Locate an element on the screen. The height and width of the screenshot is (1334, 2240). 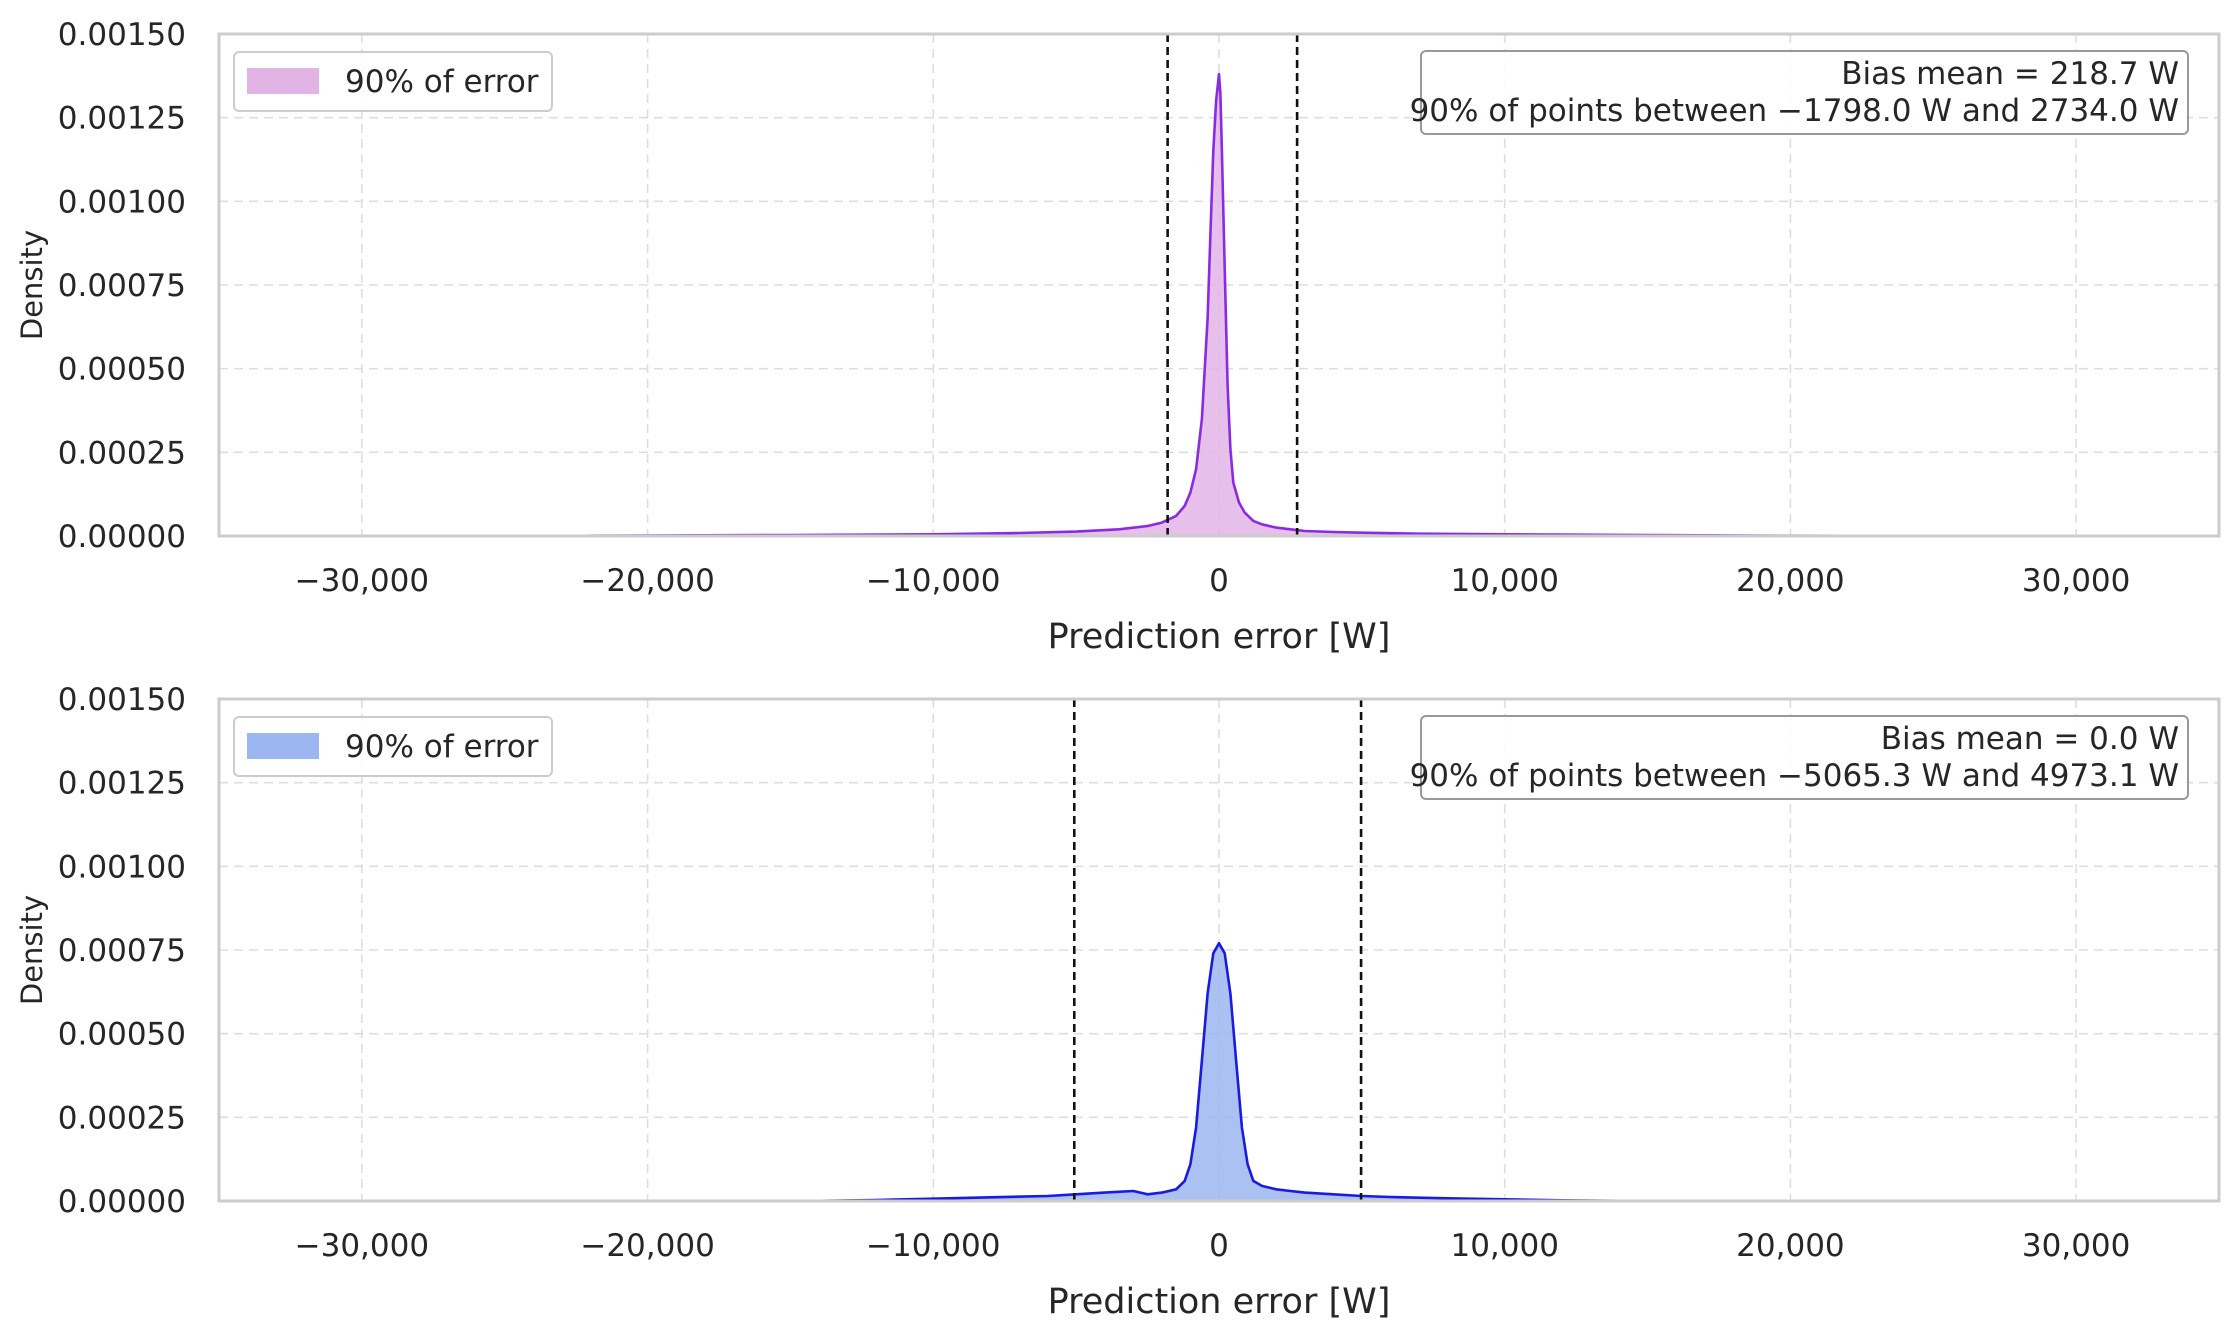
bias-mean-text: Bias mean = 0.0 W is located at coordinates (2030, 739).